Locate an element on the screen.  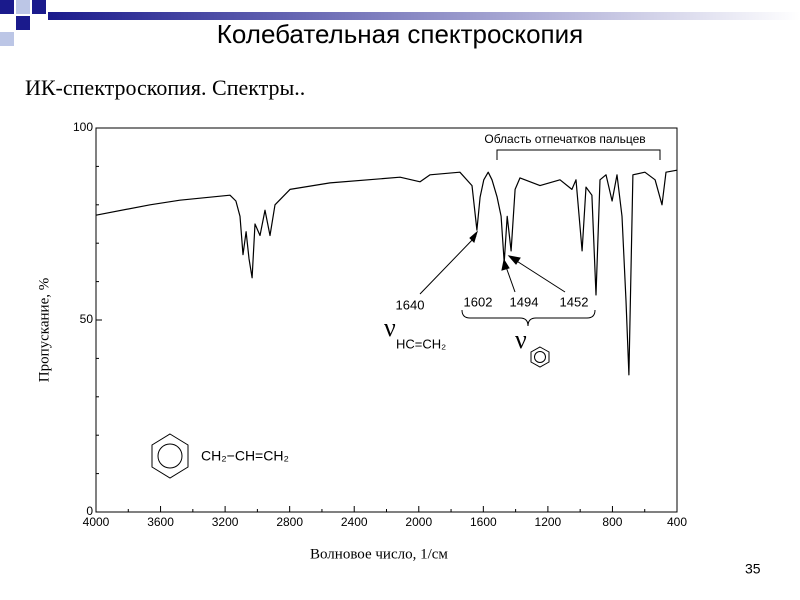
page-number: 35 is located at coordinates (753, 569).